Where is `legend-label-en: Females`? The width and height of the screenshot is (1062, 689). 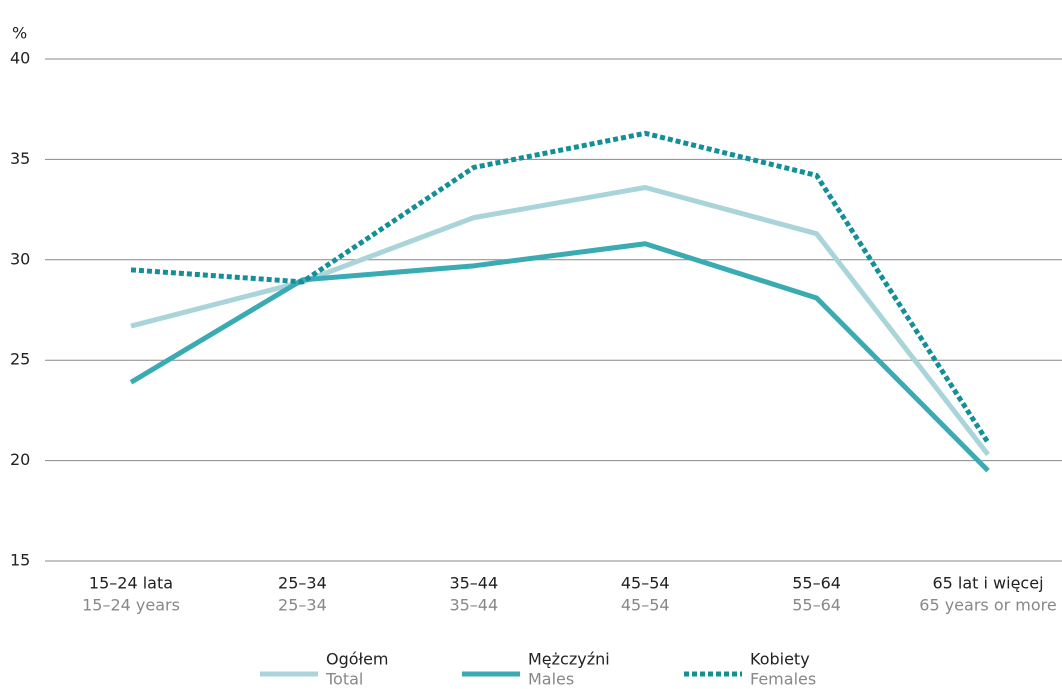
legend-label-en: Females is located at coordinates (783, 679).